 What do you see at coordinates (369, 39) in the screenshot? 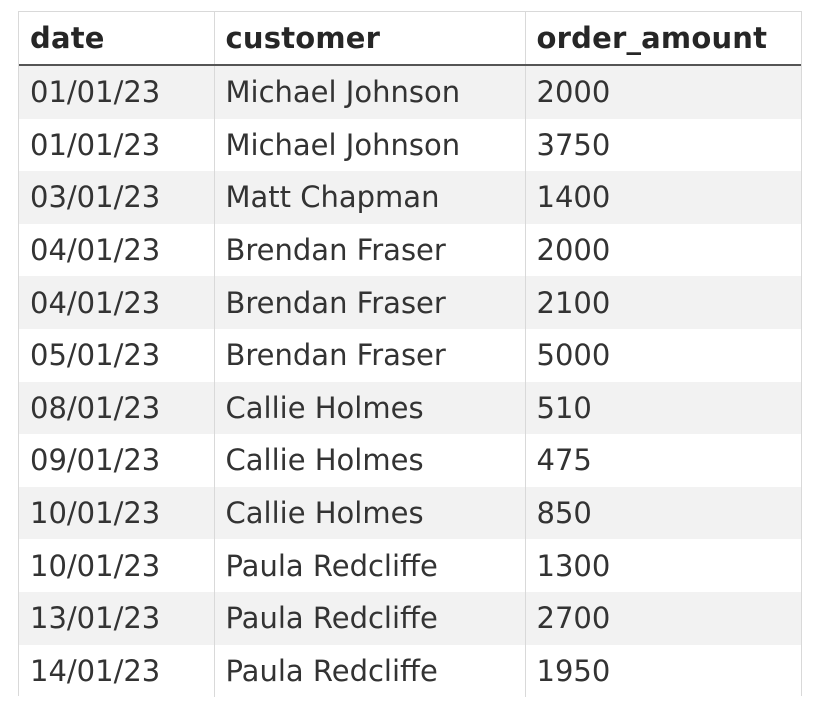
I see `header-customer: customer` at bounding box center [369, 39].